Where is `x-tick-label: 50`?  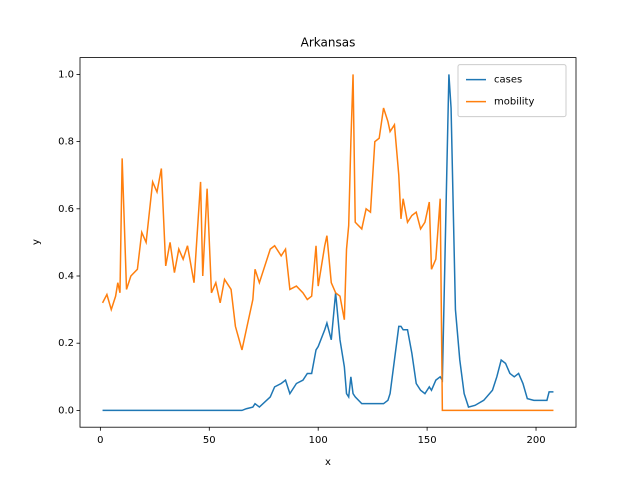
x-tick-label: 50 is located at coordinates (209, 440).